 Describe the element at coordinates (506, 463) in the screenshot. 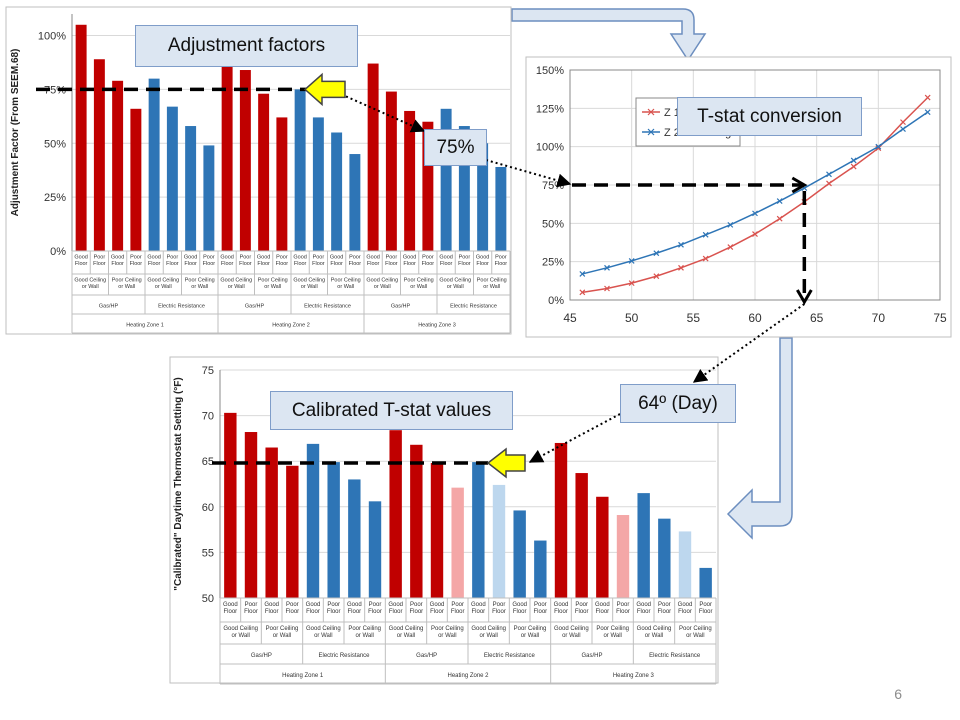

I see `yellow-arrow-bottom` at that location.